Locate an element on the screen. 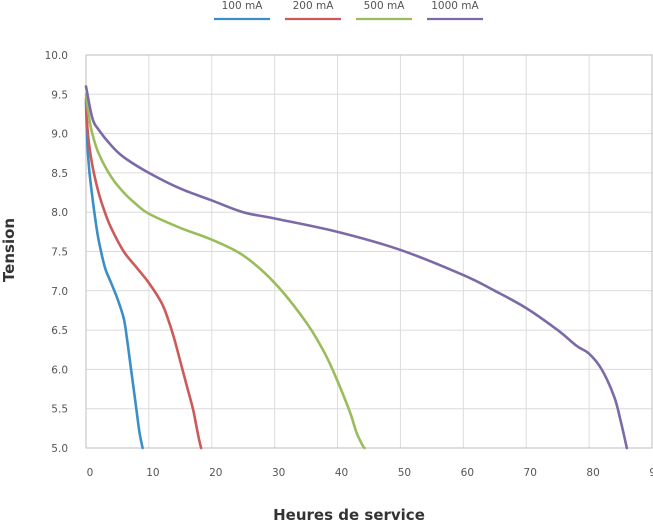 This screenshot has width=653, height=521. x-tick-label: 0 is located at coordinates (90, 473).